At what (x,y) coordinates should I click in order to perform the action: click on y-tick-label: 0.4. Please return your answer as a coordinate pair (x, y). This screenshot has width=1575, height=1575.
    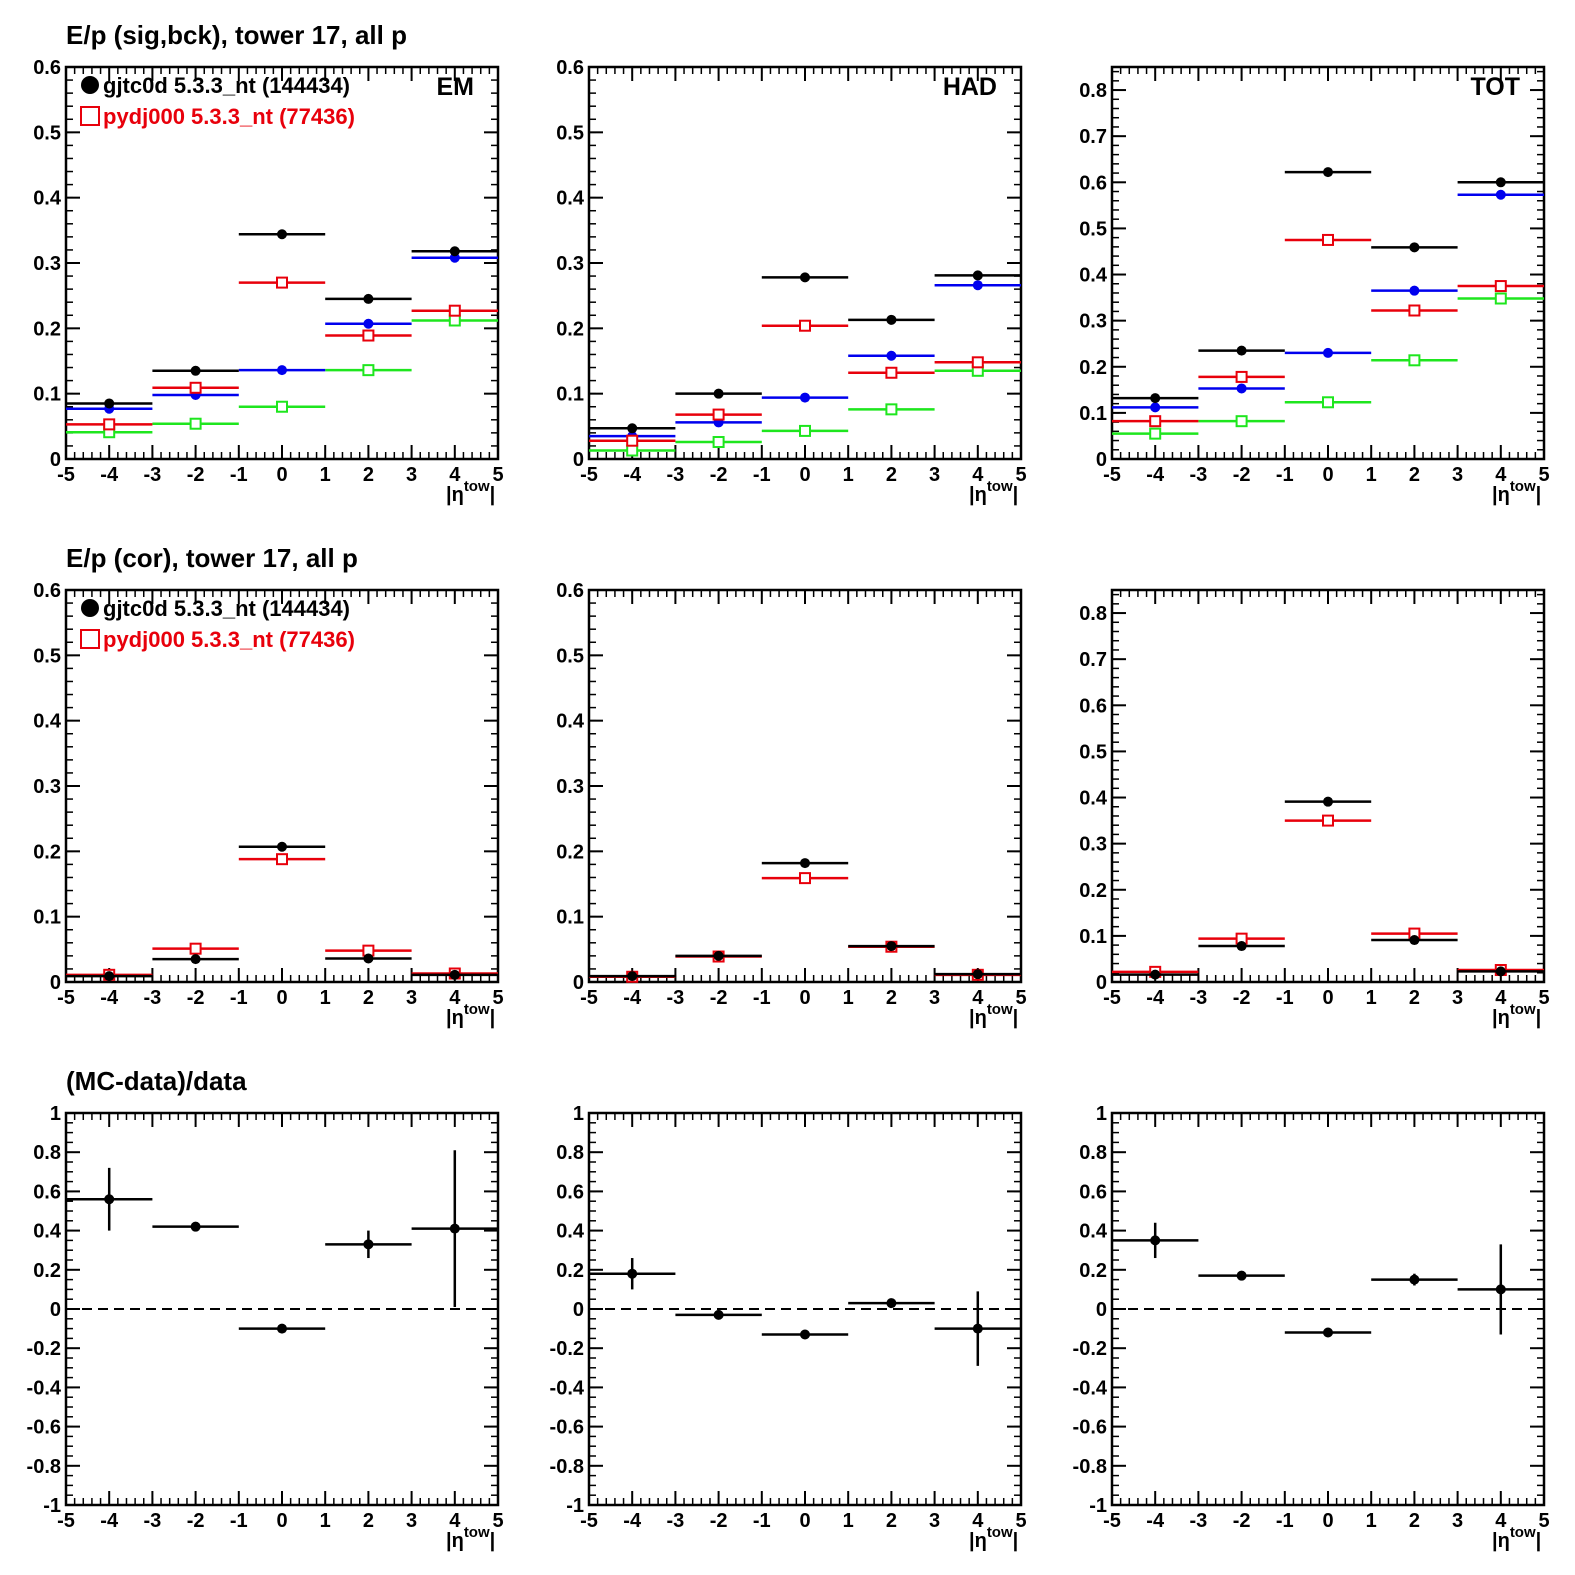
    Looking at the image, I should click on (570, 199).